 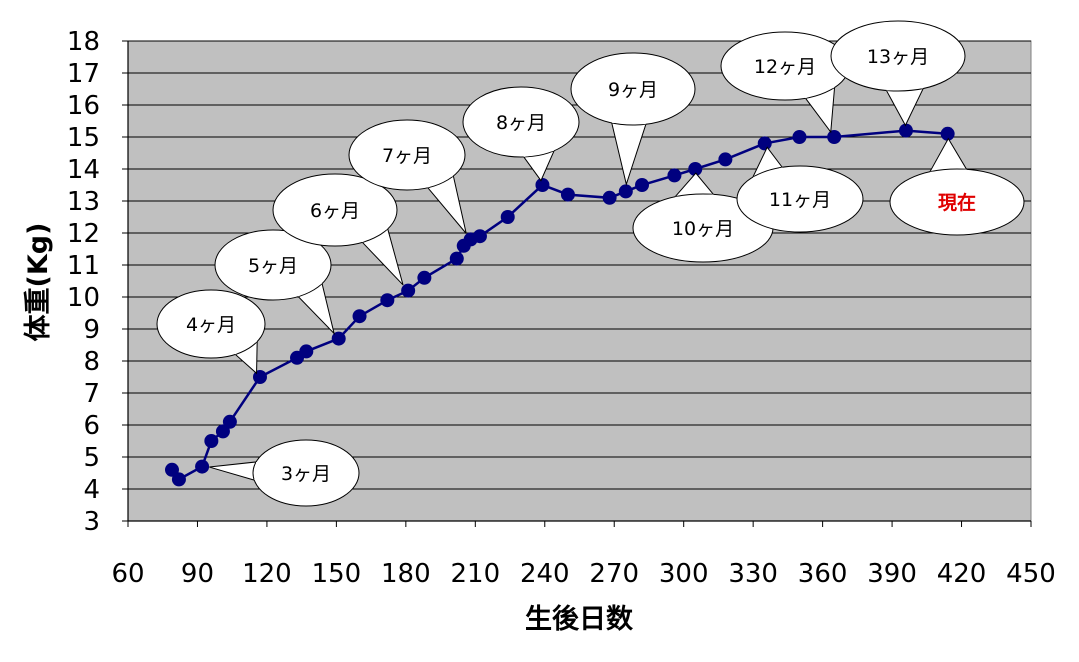 I want to click on y-tick-label: 3, so click(x=91, y=522).